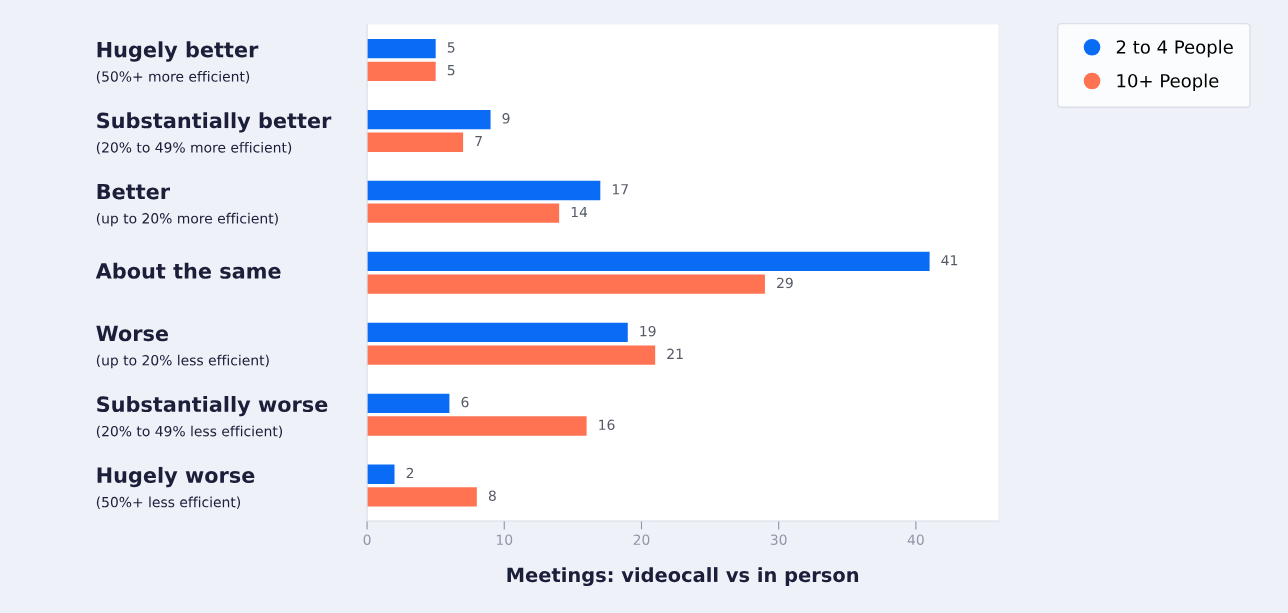 This screenshot has height=613, width=1288. I want to click on y-tick-label: About the same, so click(188, 270).